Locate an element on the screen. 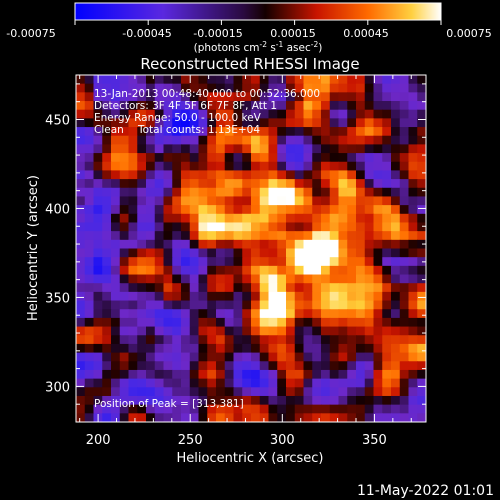 The width and height of the screenshot is (500, 500). colorbar-tick-label: 0.00015 is located at coordinates (293, 33).